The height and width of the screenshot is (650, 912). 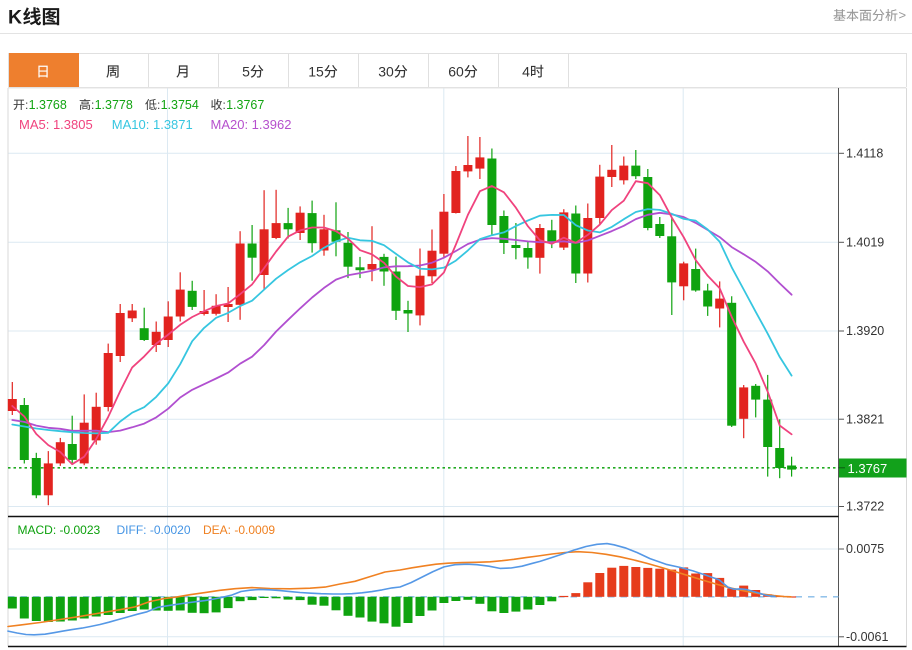 What do you see at coordinates (865, 507) in the screenshot?
I see `svg-text: 1.3722` at bounding box center [865, 507].